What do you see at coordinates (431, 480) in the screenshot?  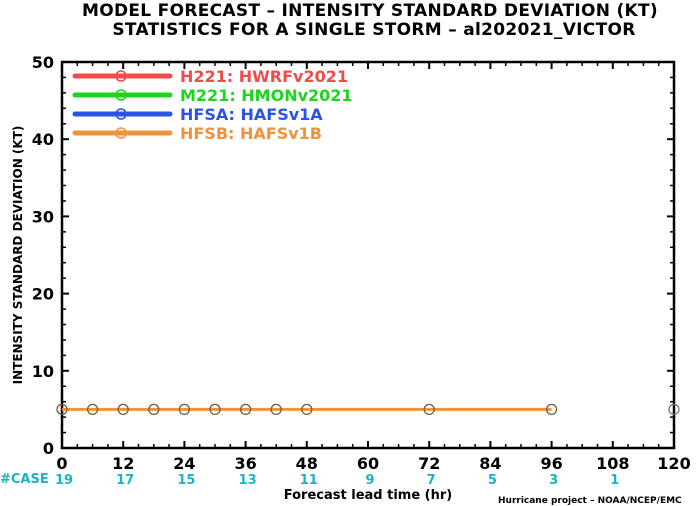 I see `case-count: 7` at bounding box center [431, 480].